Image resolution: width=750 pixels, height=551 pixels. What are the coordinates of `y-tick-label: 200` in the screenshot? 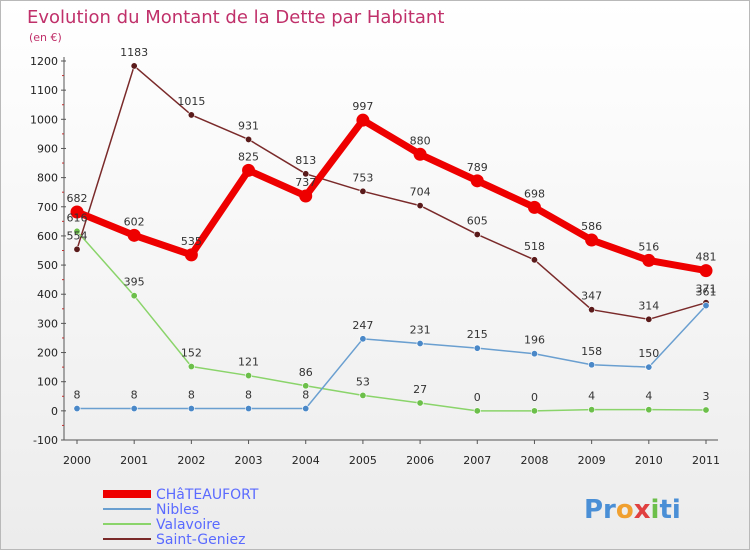 It's located at (47, 353).